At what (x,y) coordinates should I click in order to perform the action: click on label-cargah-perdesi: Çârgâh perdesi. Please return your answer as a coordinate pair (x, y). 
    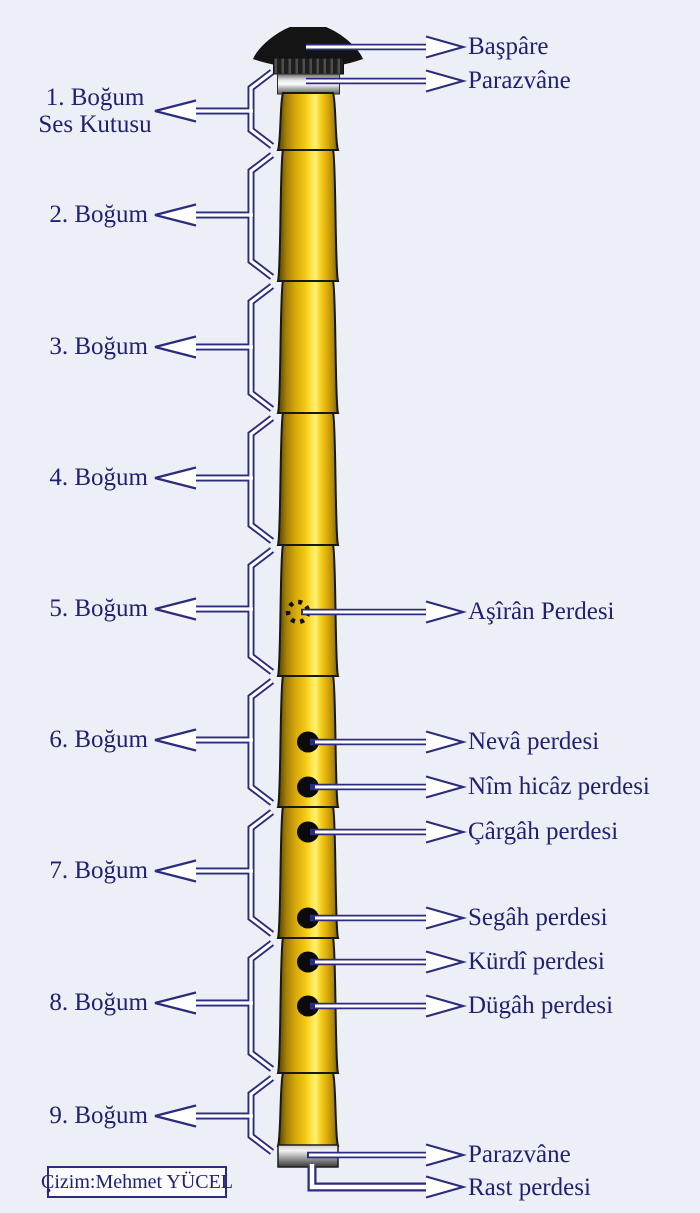
    Looking at the image, I should click on (543, 831).